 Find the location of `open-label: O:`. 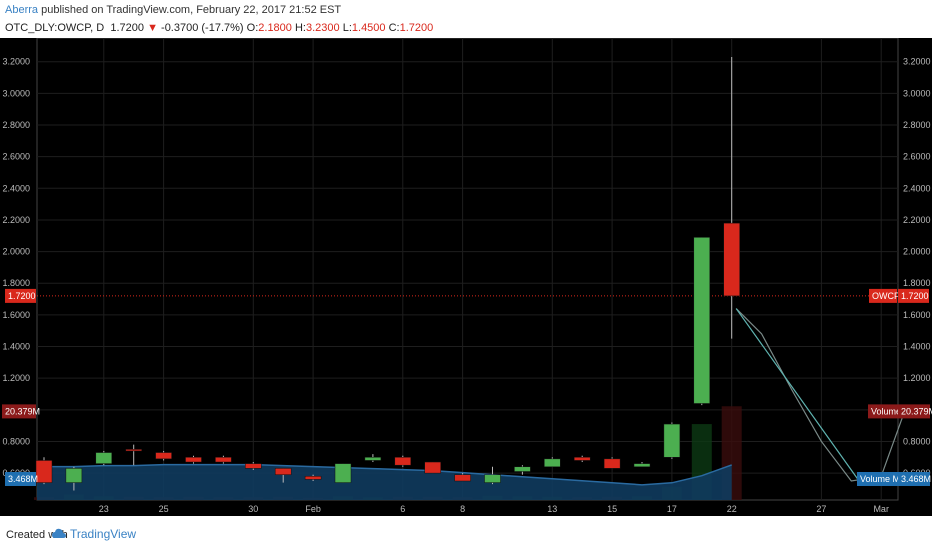

open-label: O: is located at coordinates (252, 28).